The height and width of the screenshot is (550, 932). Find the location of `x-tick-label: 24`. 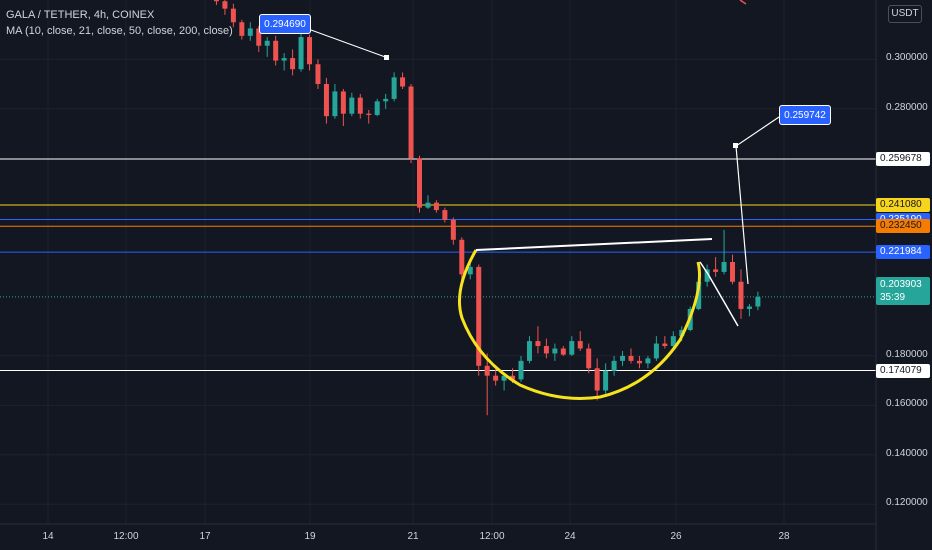

x-tick-label: 24 is located at coordinates (570, 536).